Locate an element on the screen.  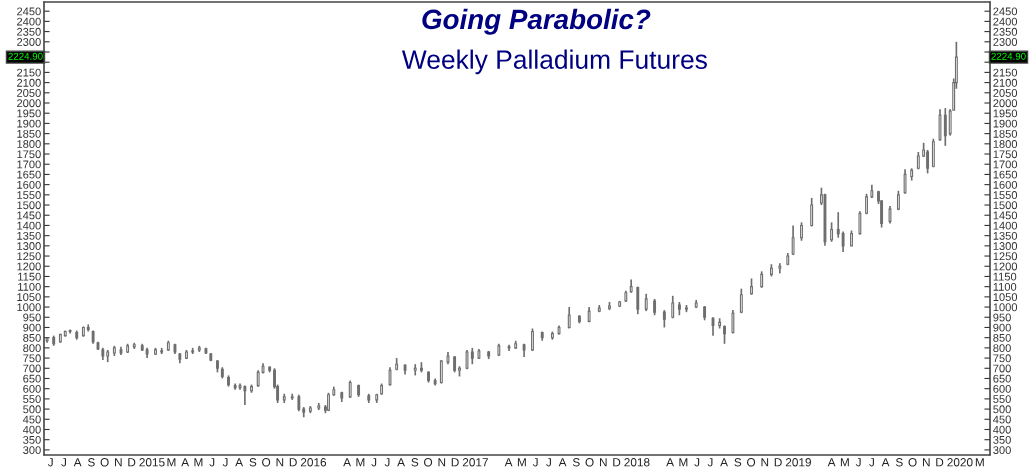
y2-tick-label: 300 is located at coordinates (1002, 450).